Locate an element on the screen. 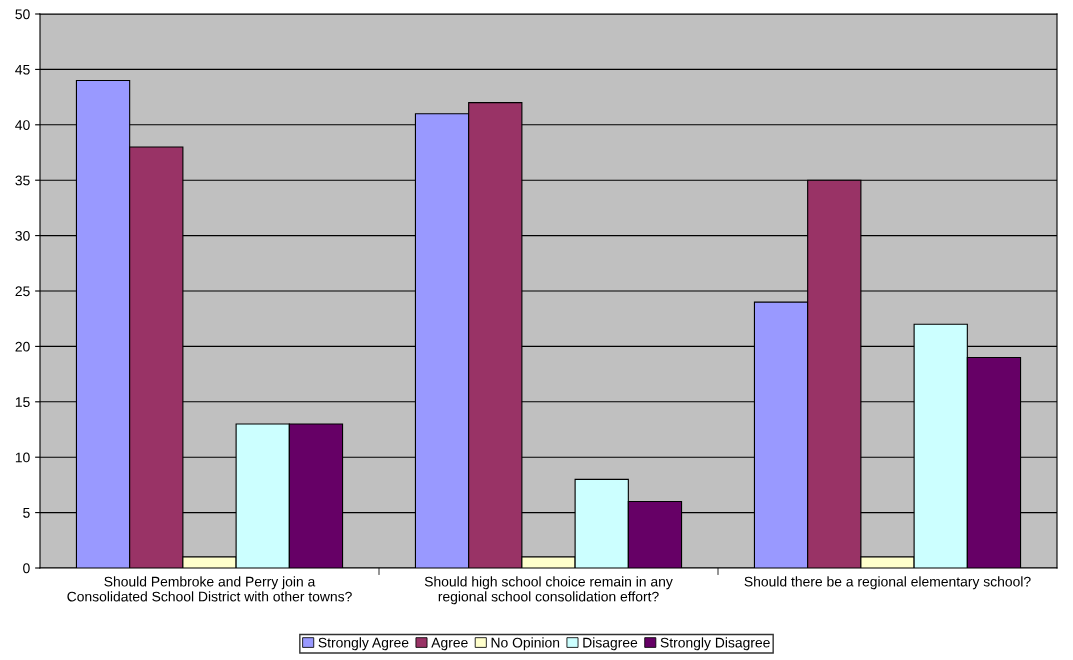 The height and width of the screenshot is (660, 1073). legend-label: Agree is located at coordinates (449, 644).